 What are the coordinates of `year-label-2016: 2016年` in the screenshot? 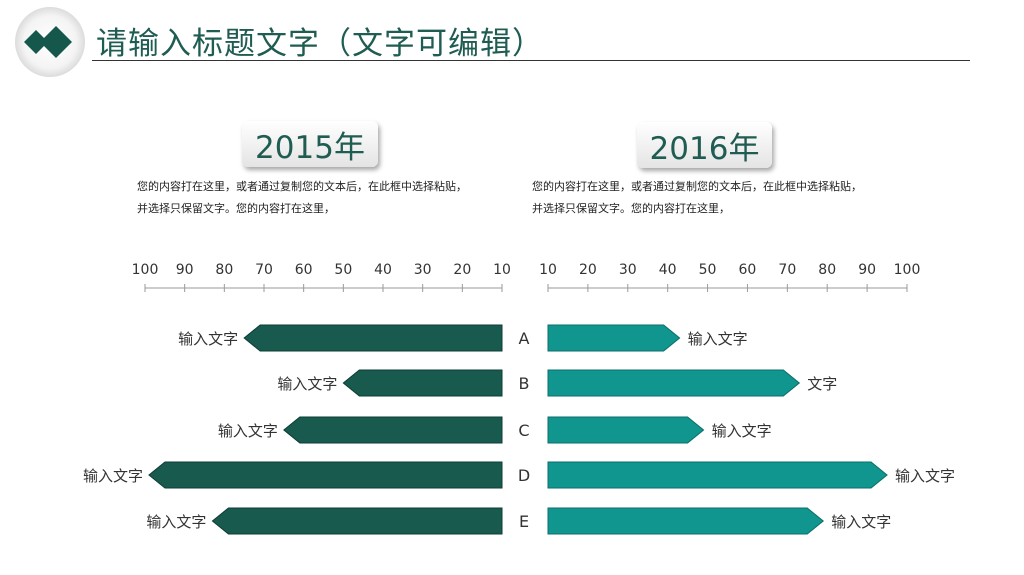 It's located at (704, 145).